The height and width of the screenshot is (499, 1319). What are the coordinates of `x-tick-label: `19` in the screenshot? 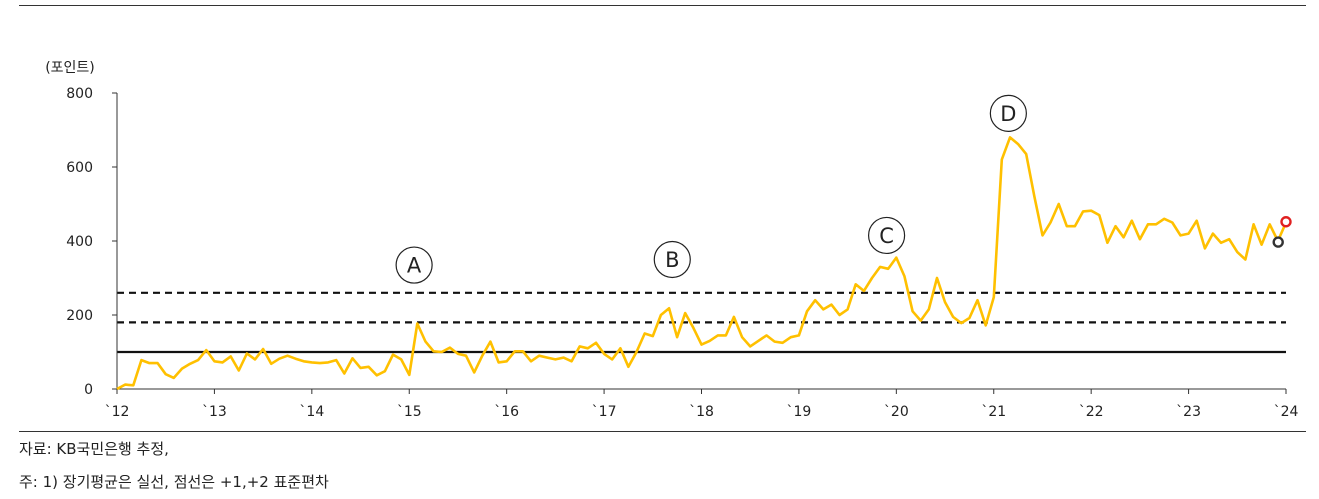 It's located at (799, 412).